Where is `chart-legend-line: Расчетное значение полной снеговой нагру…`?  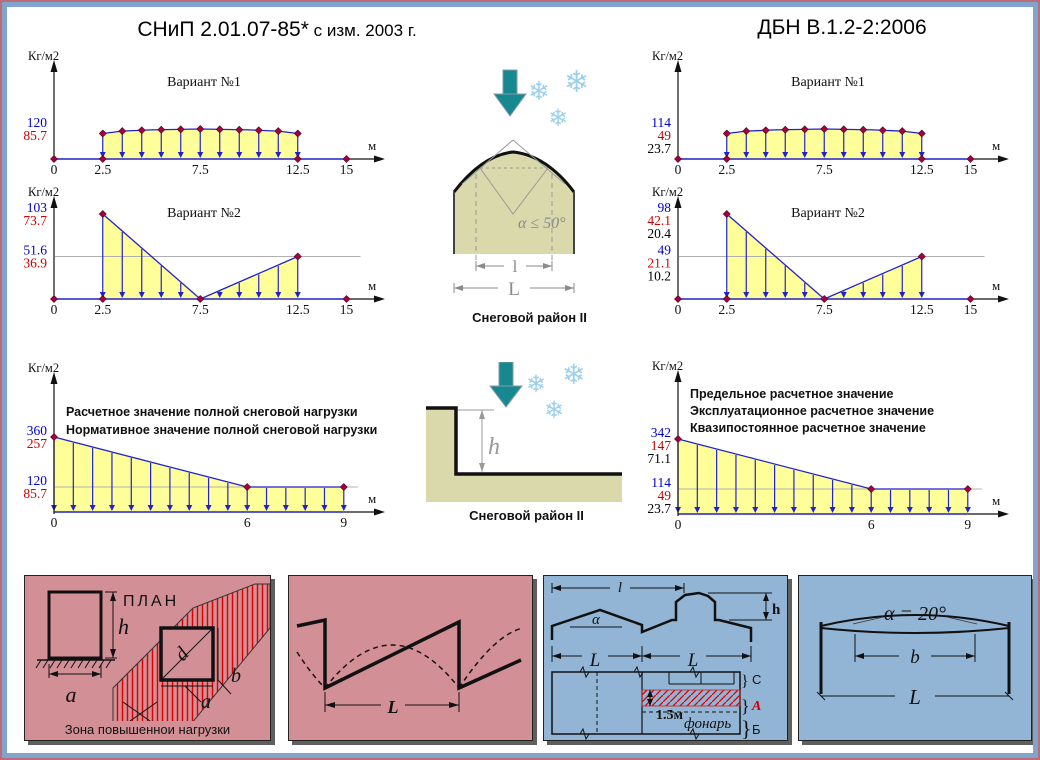
chart-legend-line: Расчетное значение полной снеговой нагру… is located at coordinates (212, 412).